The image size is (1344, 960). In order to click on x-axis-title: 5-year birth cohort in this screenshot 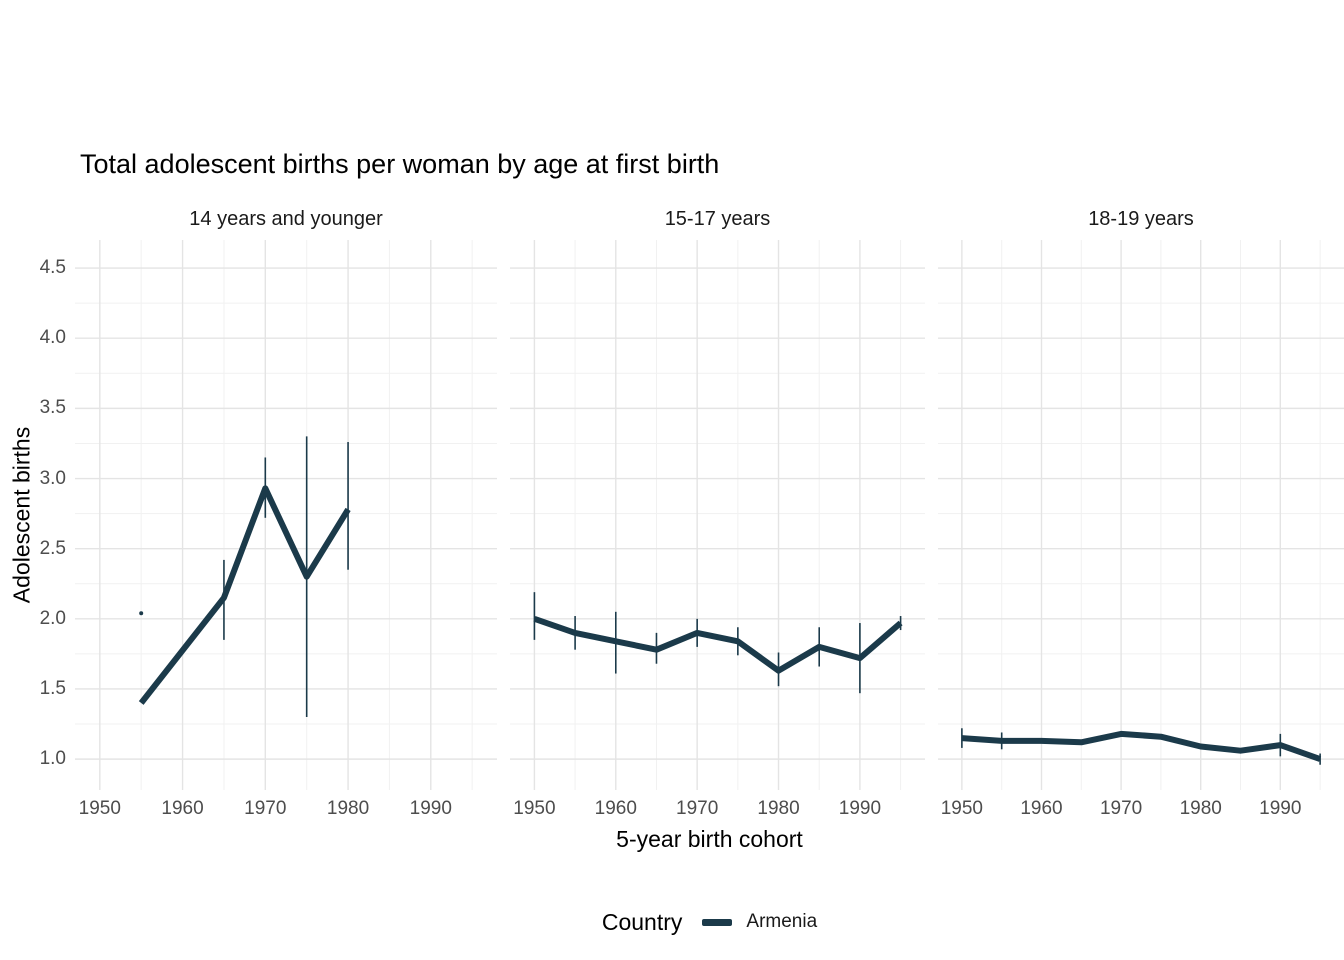, I will do `click(709, 839)`.